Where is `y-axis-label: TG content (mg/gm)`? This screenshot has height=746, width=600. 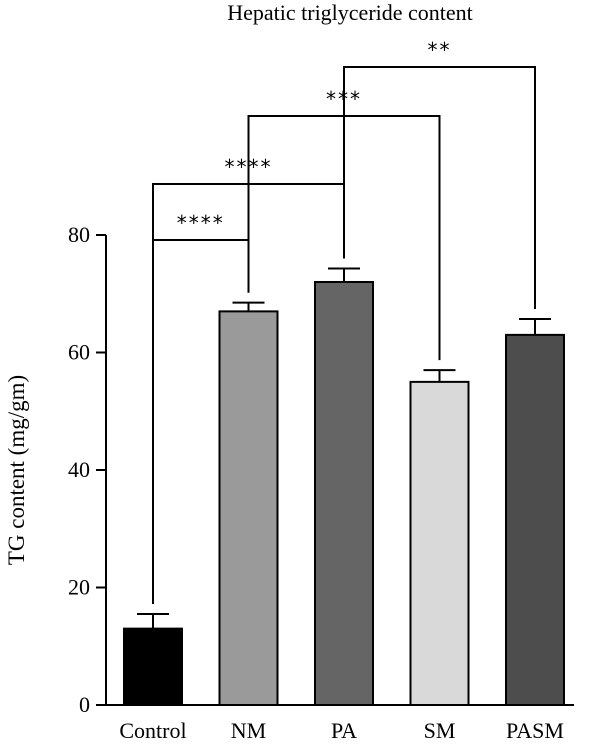
y-axis-label: TG content (mg/gm) is located at coordinates (16, 470).